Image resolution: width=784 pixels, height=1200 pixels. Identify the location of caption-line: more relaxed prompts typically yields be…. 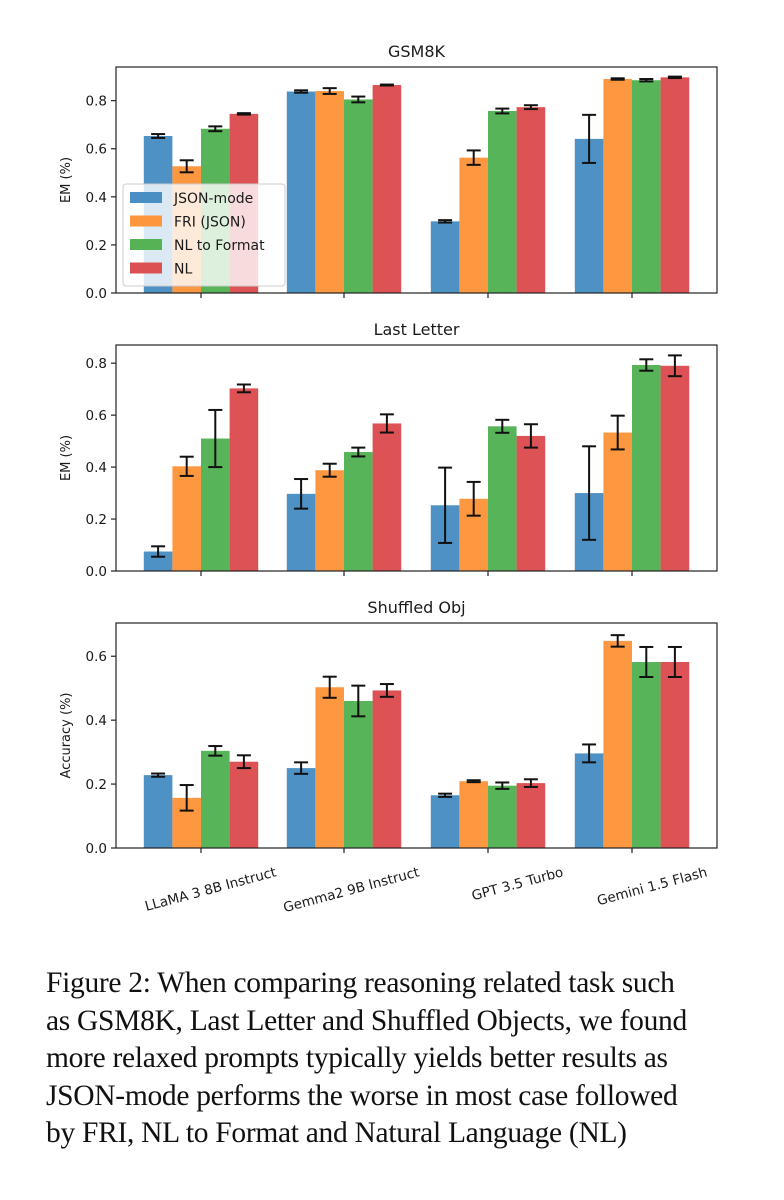
(357, 1058).